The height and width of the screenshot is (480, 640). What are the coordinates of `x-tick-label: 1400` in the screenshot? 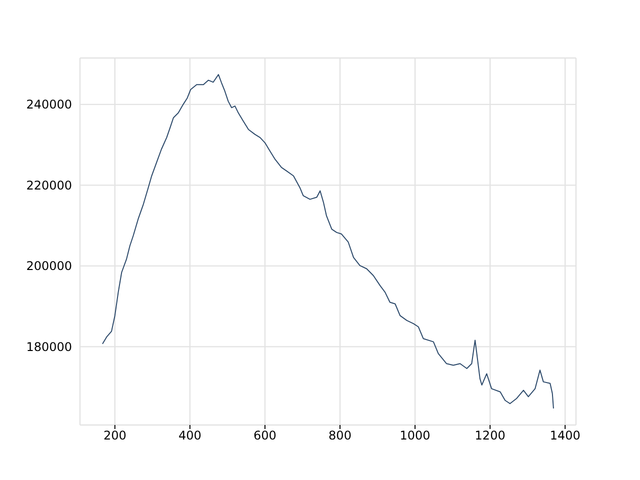 It's located at (565, 435).